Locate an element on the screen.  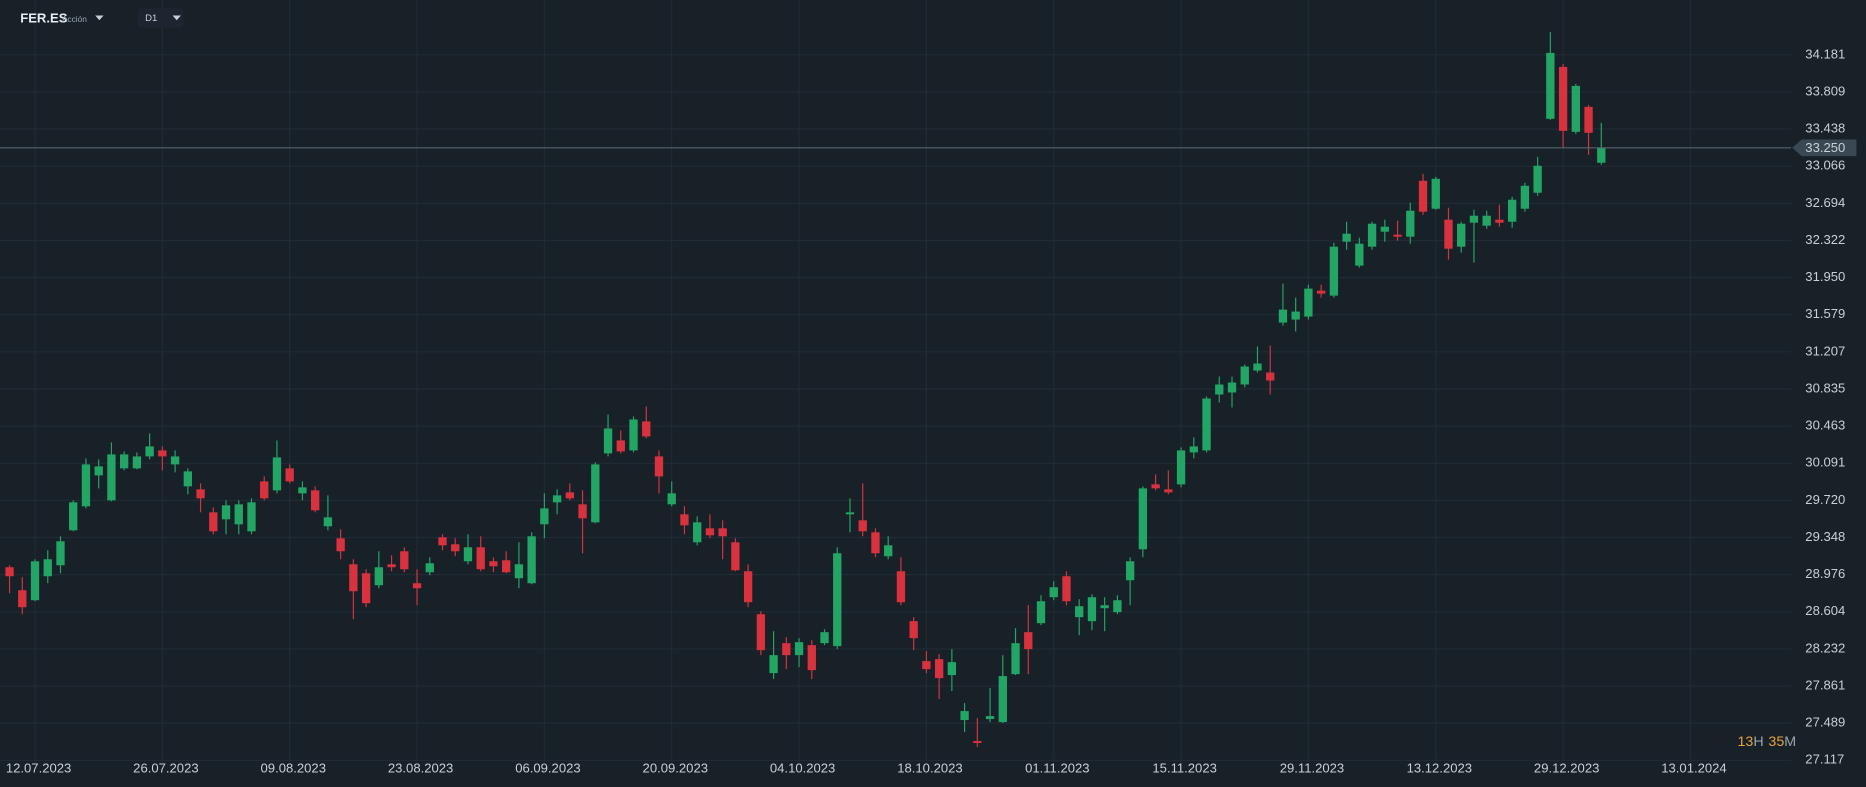
y-tick-label: 27.861 is located at coordinates (1825, 684).